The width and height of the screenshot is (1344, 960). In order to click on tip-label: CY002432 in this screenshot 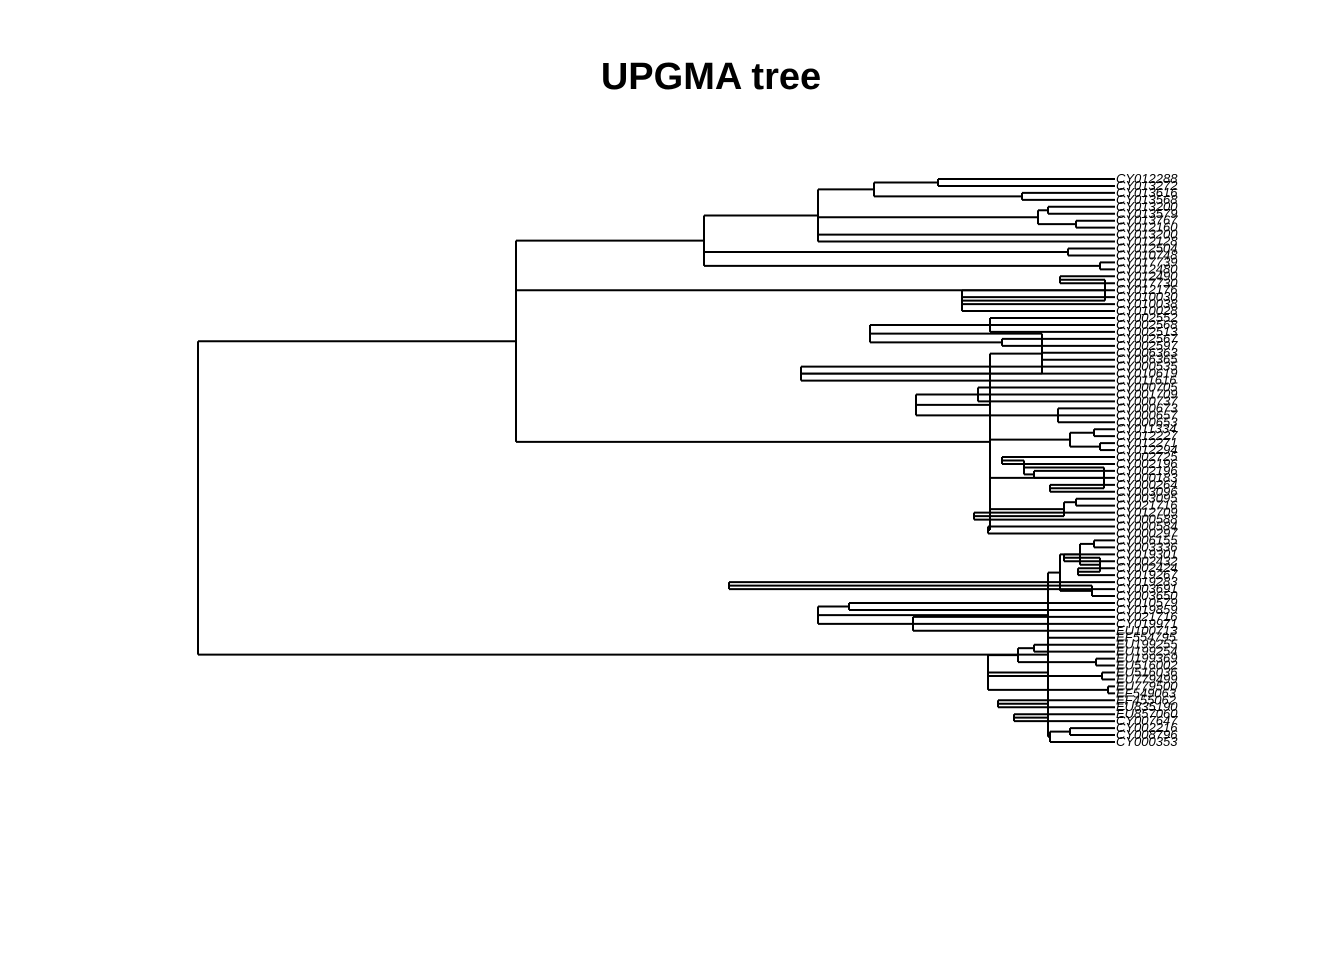, I will do `click(1147, 560)`.